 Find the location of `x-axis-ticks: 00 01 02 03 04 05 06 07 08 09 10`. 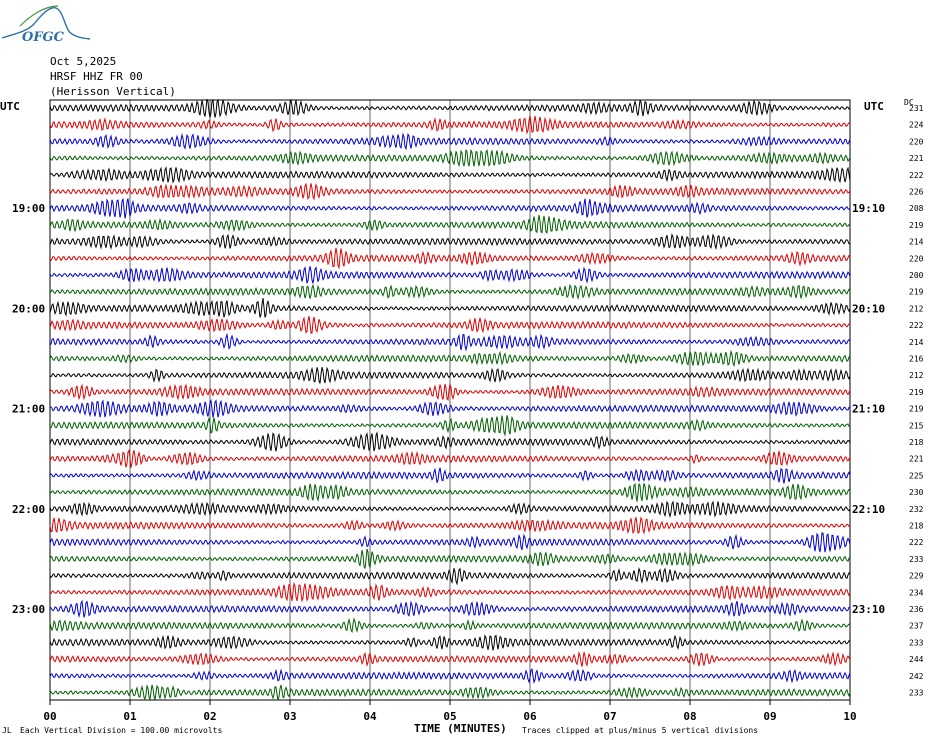

x-axis-ticks: 00 01 02 03 04 05 06 07 08 09 10 is located at coordinates (450, 711).